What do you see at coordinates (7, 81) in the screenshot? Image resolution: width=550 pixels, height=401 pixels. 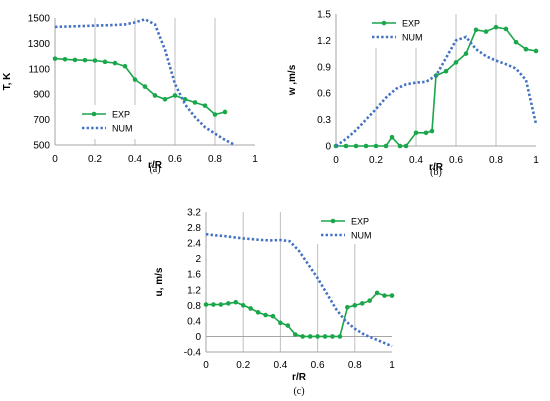 I see `y-axis-title: T, K` at bounding box center [7, 81].